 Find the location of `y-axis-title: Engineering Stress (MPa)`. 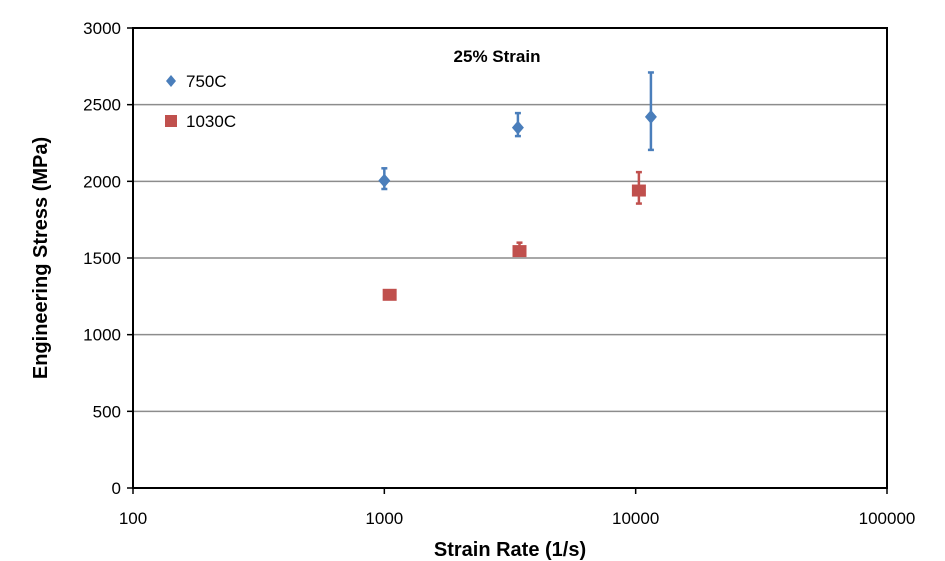

y-axis-title: Engineering Stress (MPa) is located at coordinates (41, 258).